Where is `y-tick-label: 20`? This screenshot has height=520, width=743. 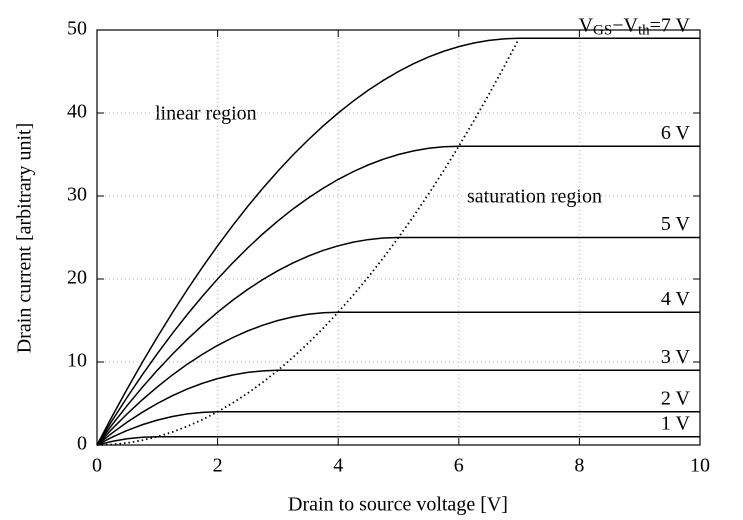 y-tick-label: 20 is located at coordinates (77, 278).